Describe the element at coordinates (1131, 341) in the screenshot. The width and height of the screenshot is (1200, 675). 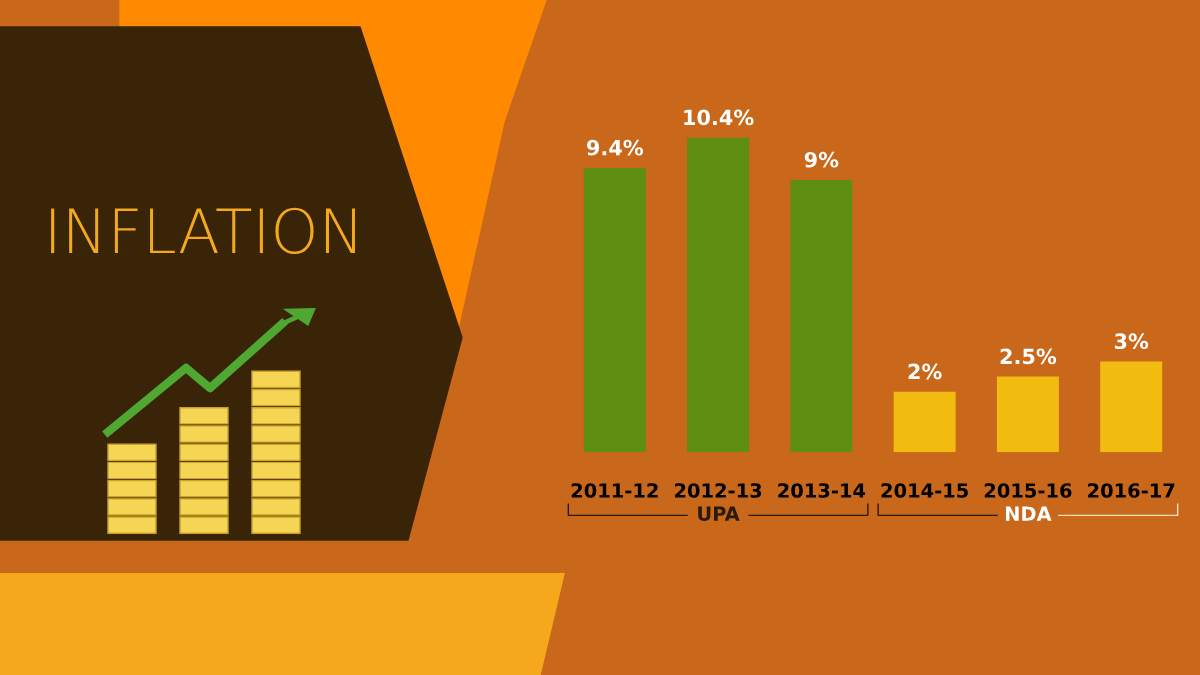
I see `data-label: 3%` at that location.